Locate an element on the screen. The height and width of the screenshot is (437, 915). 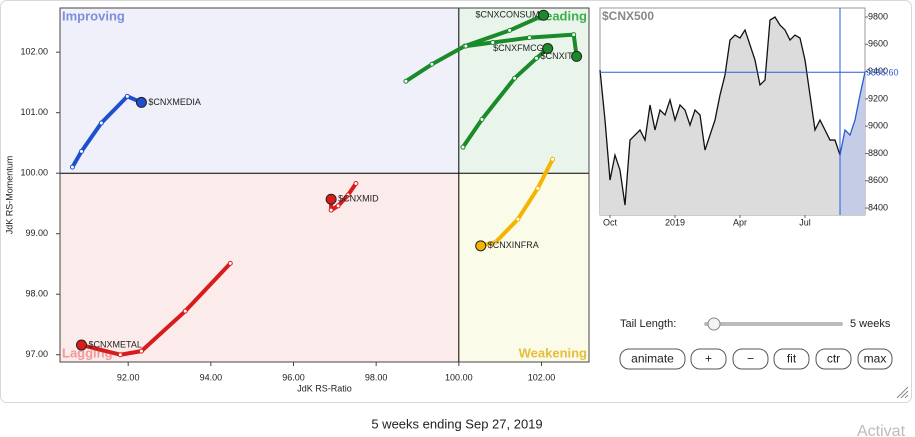
series-label: $CNXMEDIA is located at coordinates (174, 102).